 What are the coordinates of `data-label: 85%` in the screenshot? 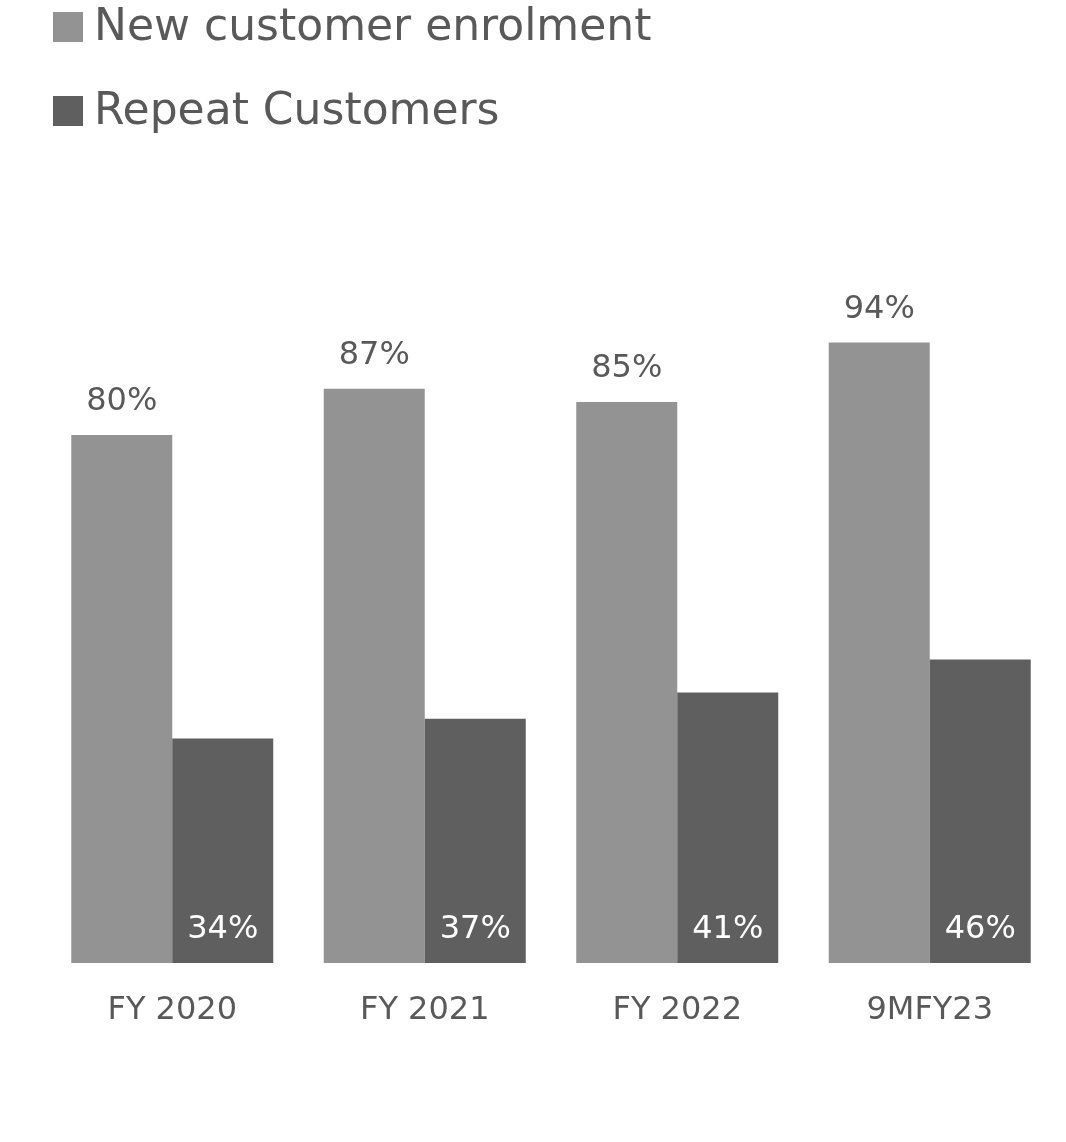 It's located at (627, 366).